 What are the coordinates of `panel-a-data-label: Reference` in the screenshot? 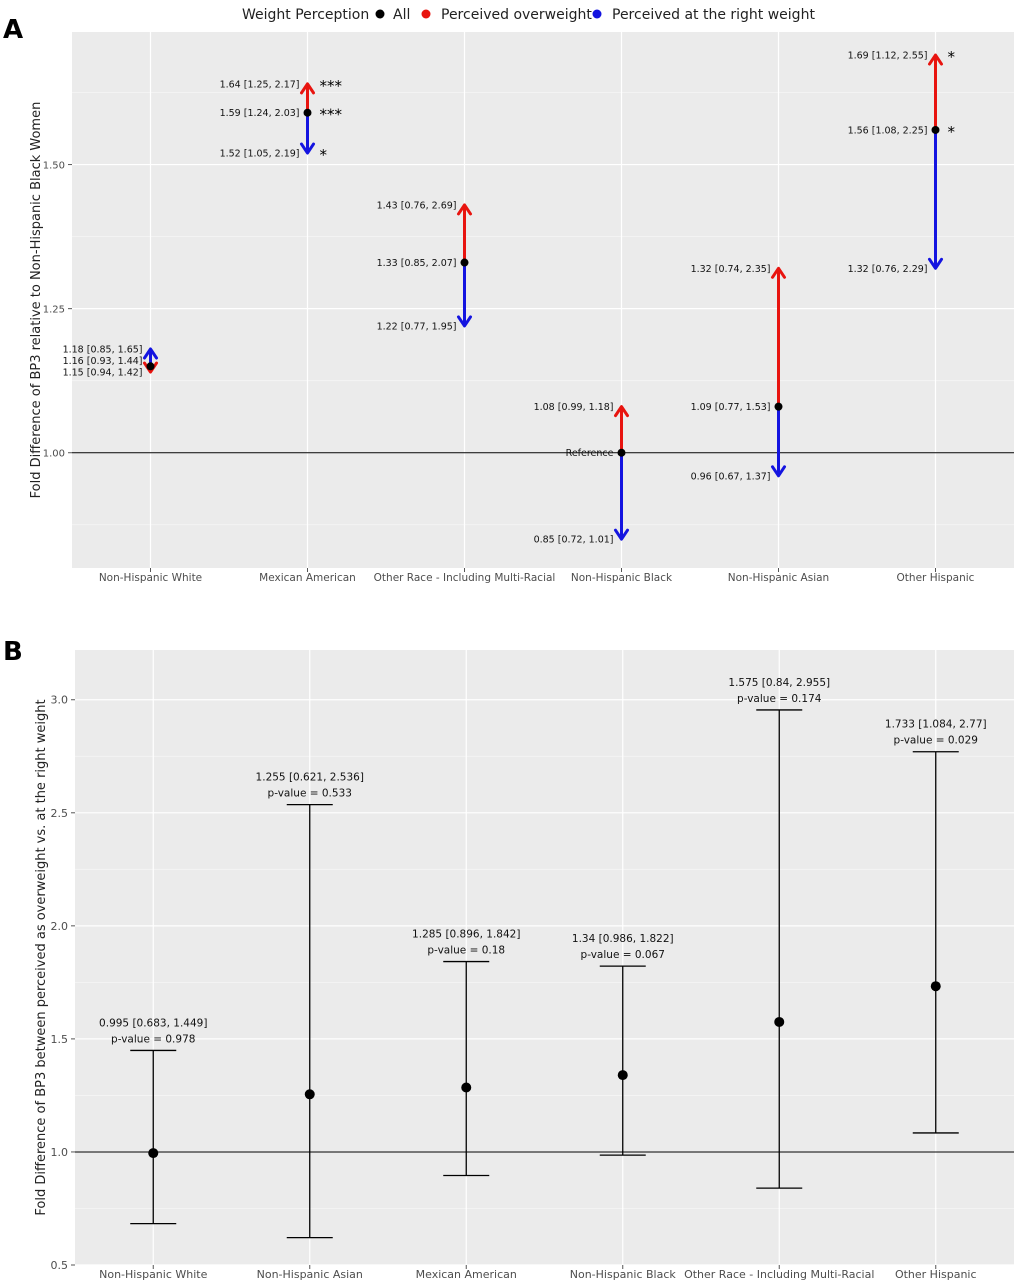 It's located at (590, 453).